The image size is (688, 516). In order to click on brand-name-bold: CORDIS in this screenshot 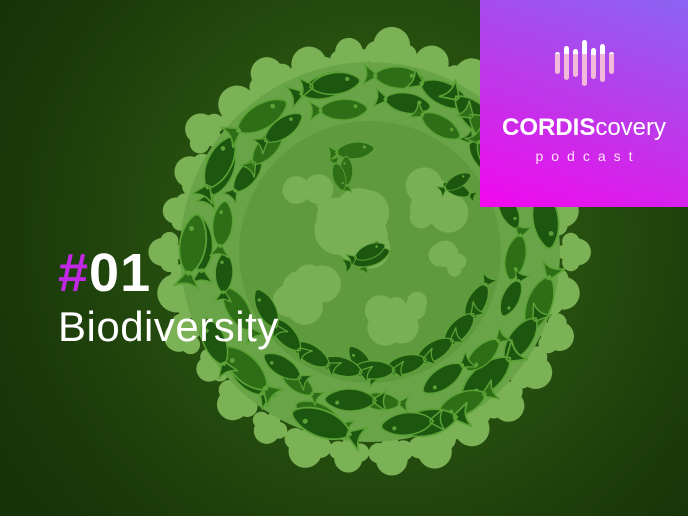, I will do `click(548, 127)`.